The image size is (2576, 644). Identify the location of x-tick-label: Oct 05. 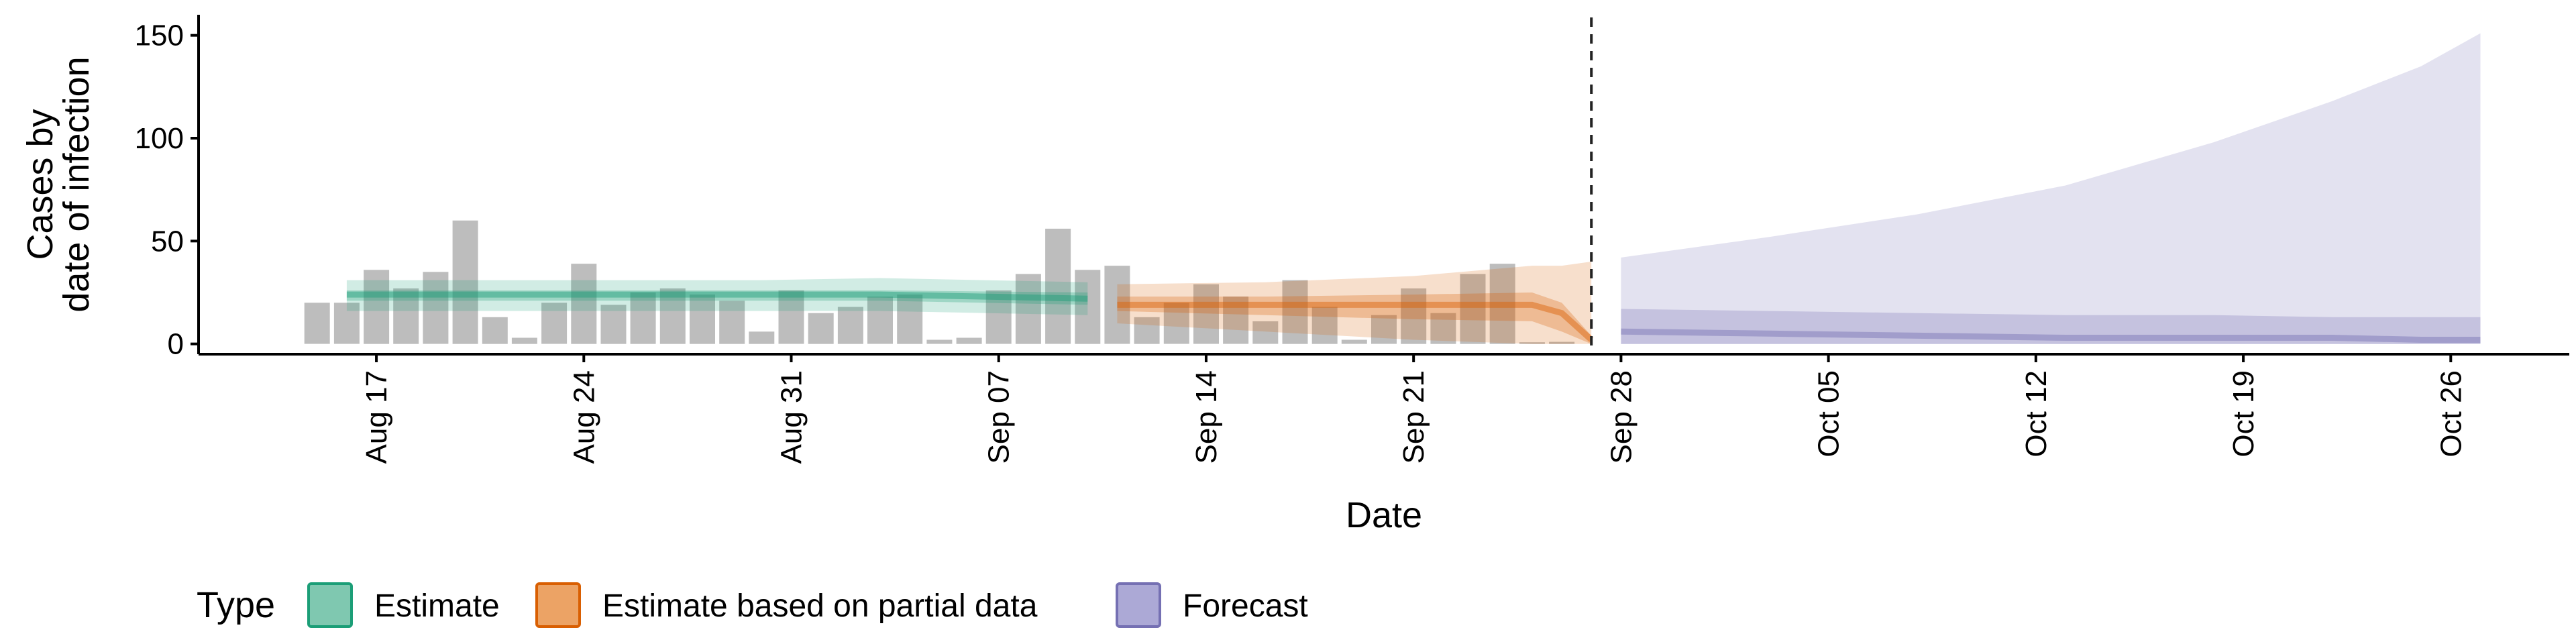
(1829, 414).